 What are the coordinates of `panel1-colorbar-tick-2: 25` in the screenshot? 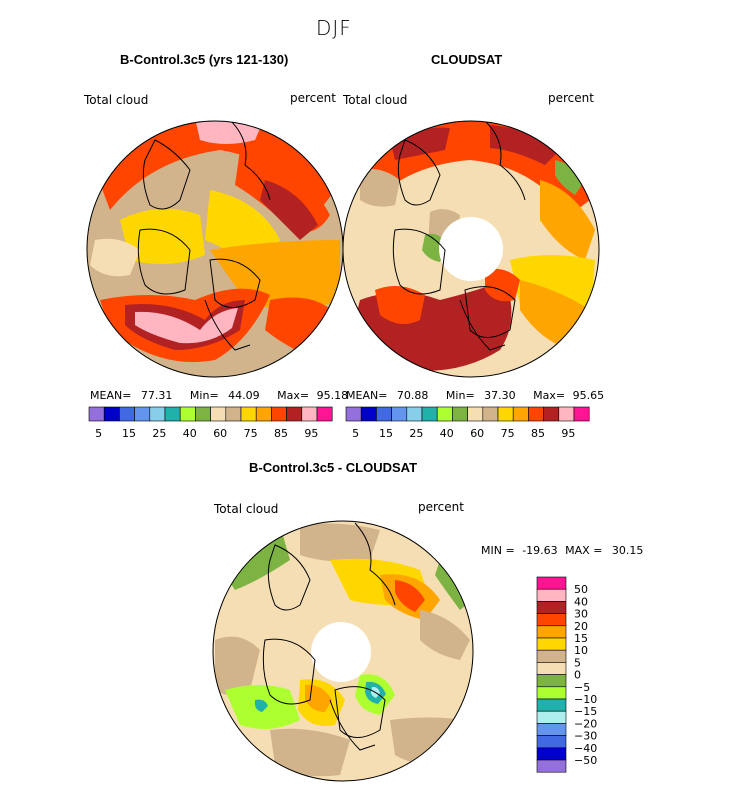 It's located at (159, 433).